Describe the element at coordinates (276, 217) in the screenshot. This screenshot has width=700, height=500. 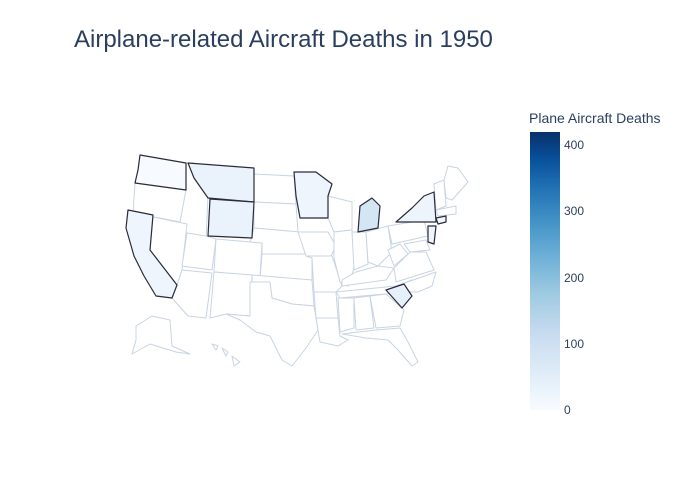
I see `state-south-dakota` at that location.